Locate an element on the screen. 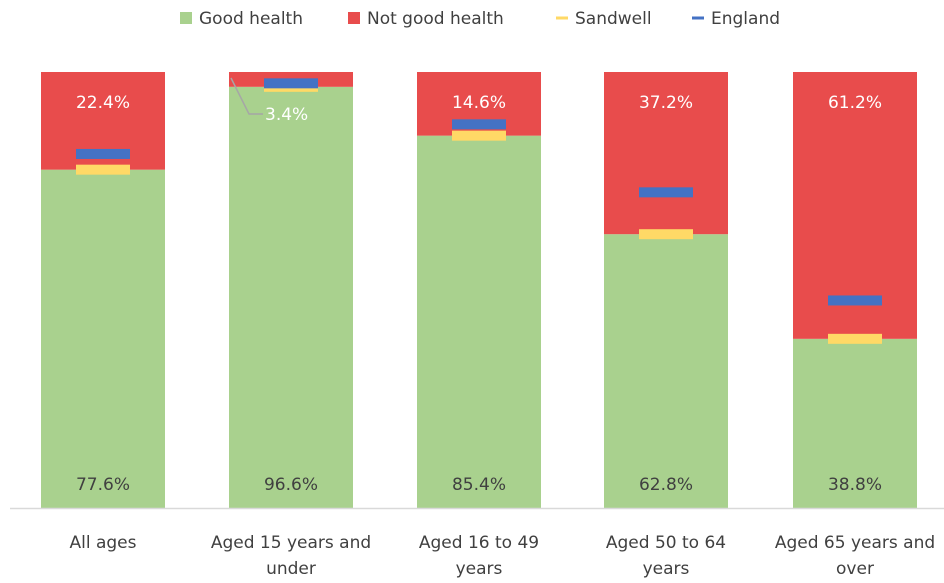 This screenshot has height=583, width=944. label-not-good-health-2: 3.4% is located at coordinates (286, 115).